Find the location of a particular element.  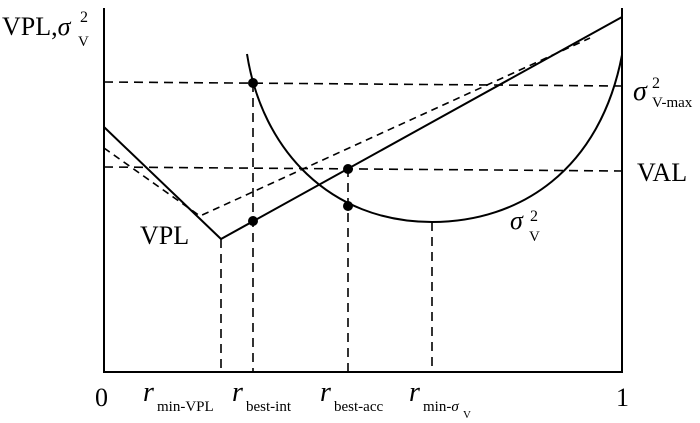

x-label-r-best-int: r best-int is located at coordinates (262, 396).